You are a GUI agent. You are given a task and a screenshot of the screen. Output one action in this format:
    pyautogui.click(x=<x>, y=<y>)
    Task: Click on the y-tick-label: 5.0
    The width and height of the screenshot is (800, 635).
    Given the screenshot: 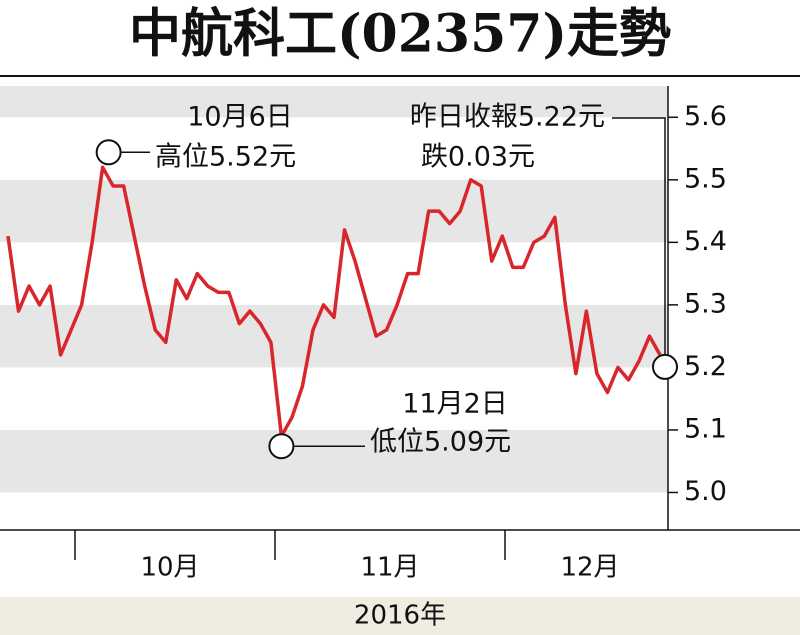 What is the action you would take?
    pyautogui.click(x=705, y=491)
    